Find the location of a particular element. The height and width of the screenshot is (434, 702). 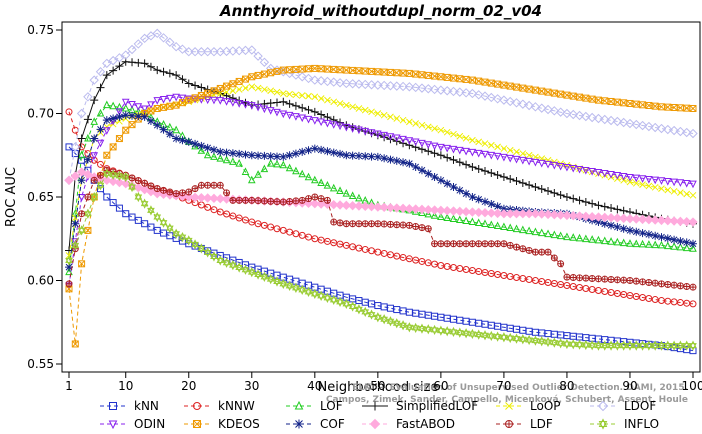

legend-label: KDEOS is located at coordinates (239, 424).